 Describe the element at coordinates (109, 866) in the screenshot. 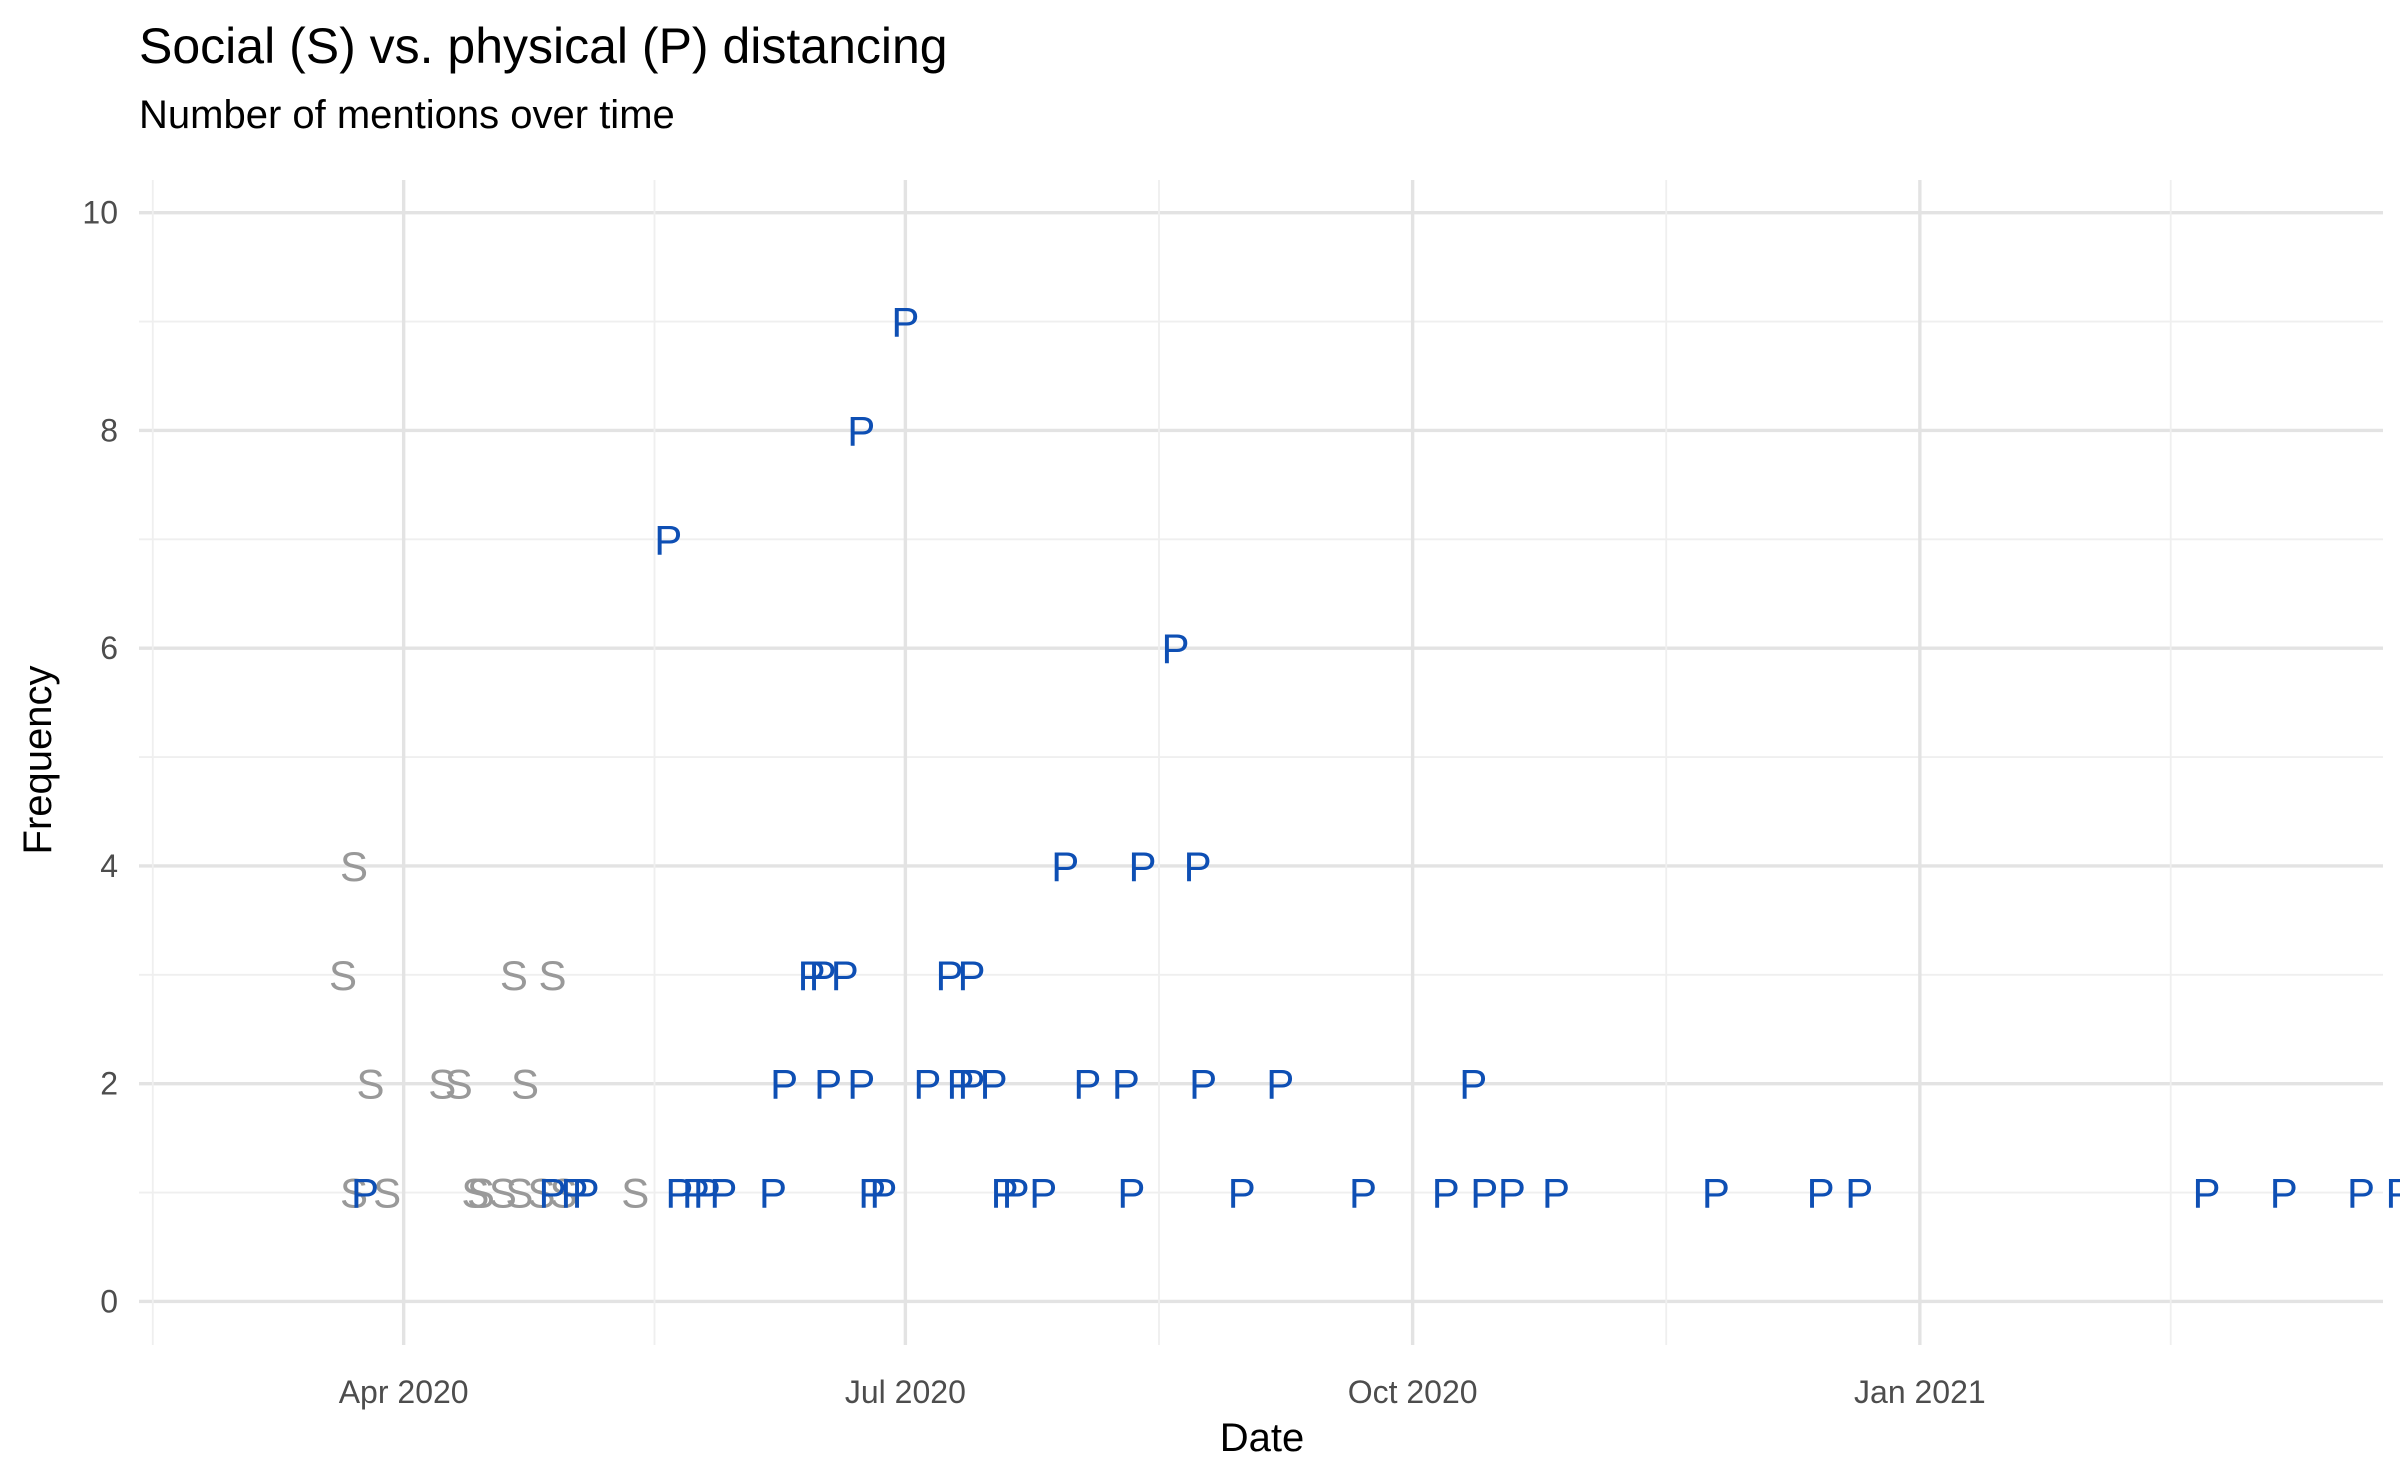

I see `y-tick-label: 4` at that location.